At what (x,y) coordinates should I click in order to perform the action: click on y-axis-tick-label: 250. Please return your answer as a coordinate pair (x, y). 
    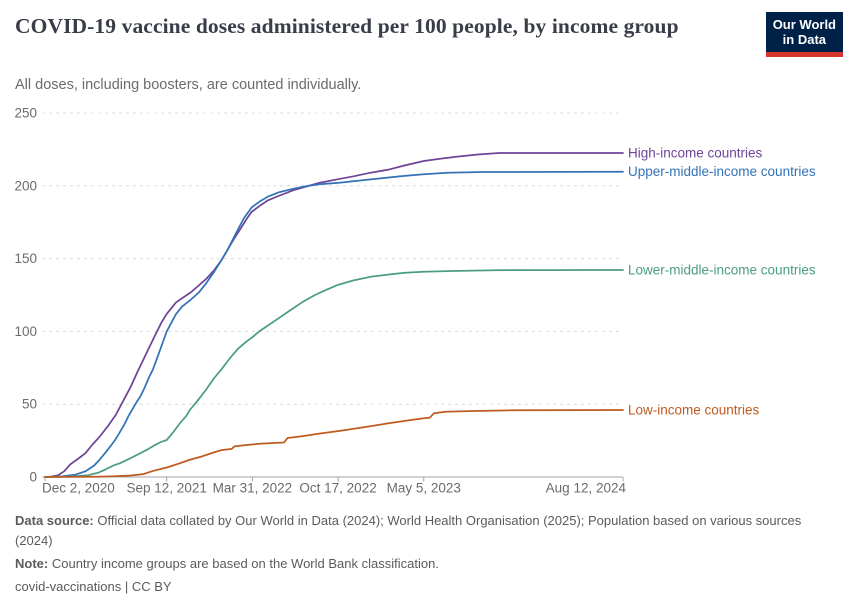
    Looking at the image, I should click on (25, 113).